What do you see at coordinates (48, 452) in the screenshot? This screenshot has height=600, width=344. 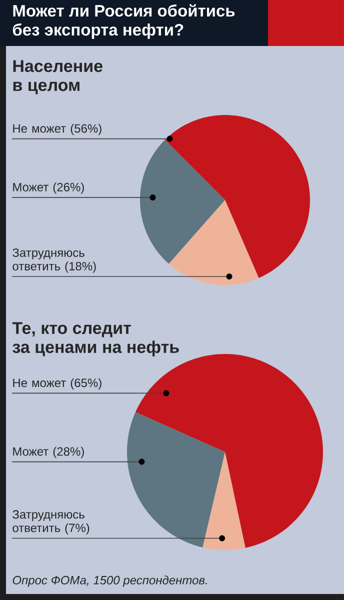 I see `slice-label: Может (28%)` at bounding box center [48, 452].